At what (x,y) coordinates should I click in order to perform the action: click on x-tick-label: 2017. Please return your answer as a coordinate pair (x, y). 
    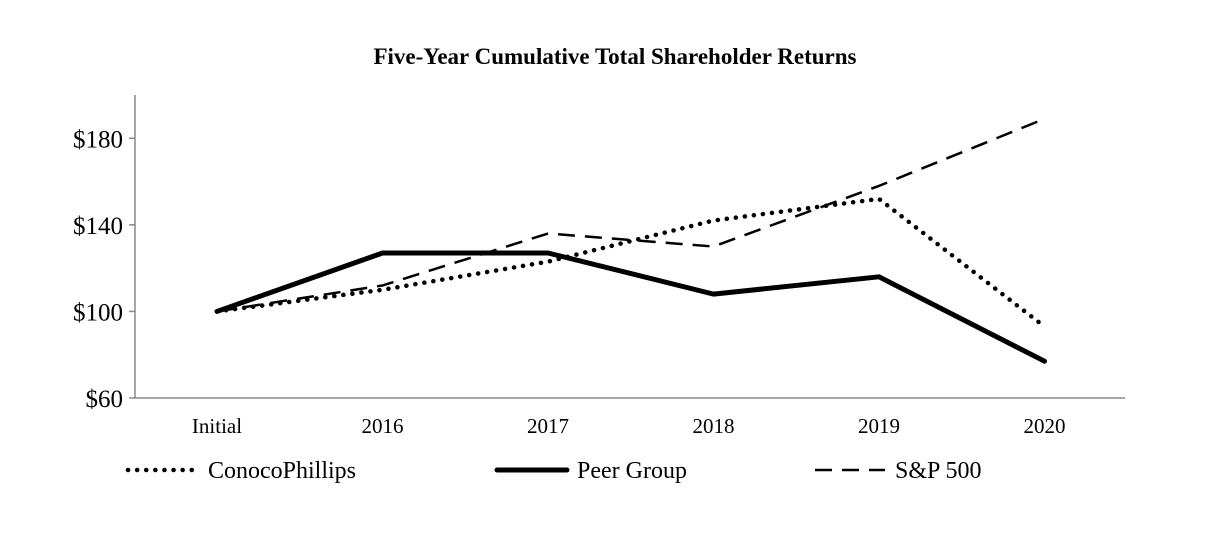
    Looking at the image, I should click on (548, 426).